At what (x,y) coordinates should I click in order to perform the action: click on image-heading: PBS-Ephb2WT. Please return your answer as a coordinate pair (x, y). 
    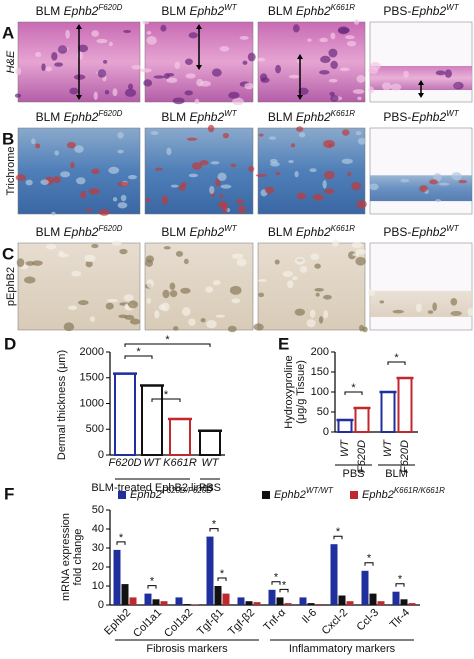
    Looking at the image, I should click on (421, 116).